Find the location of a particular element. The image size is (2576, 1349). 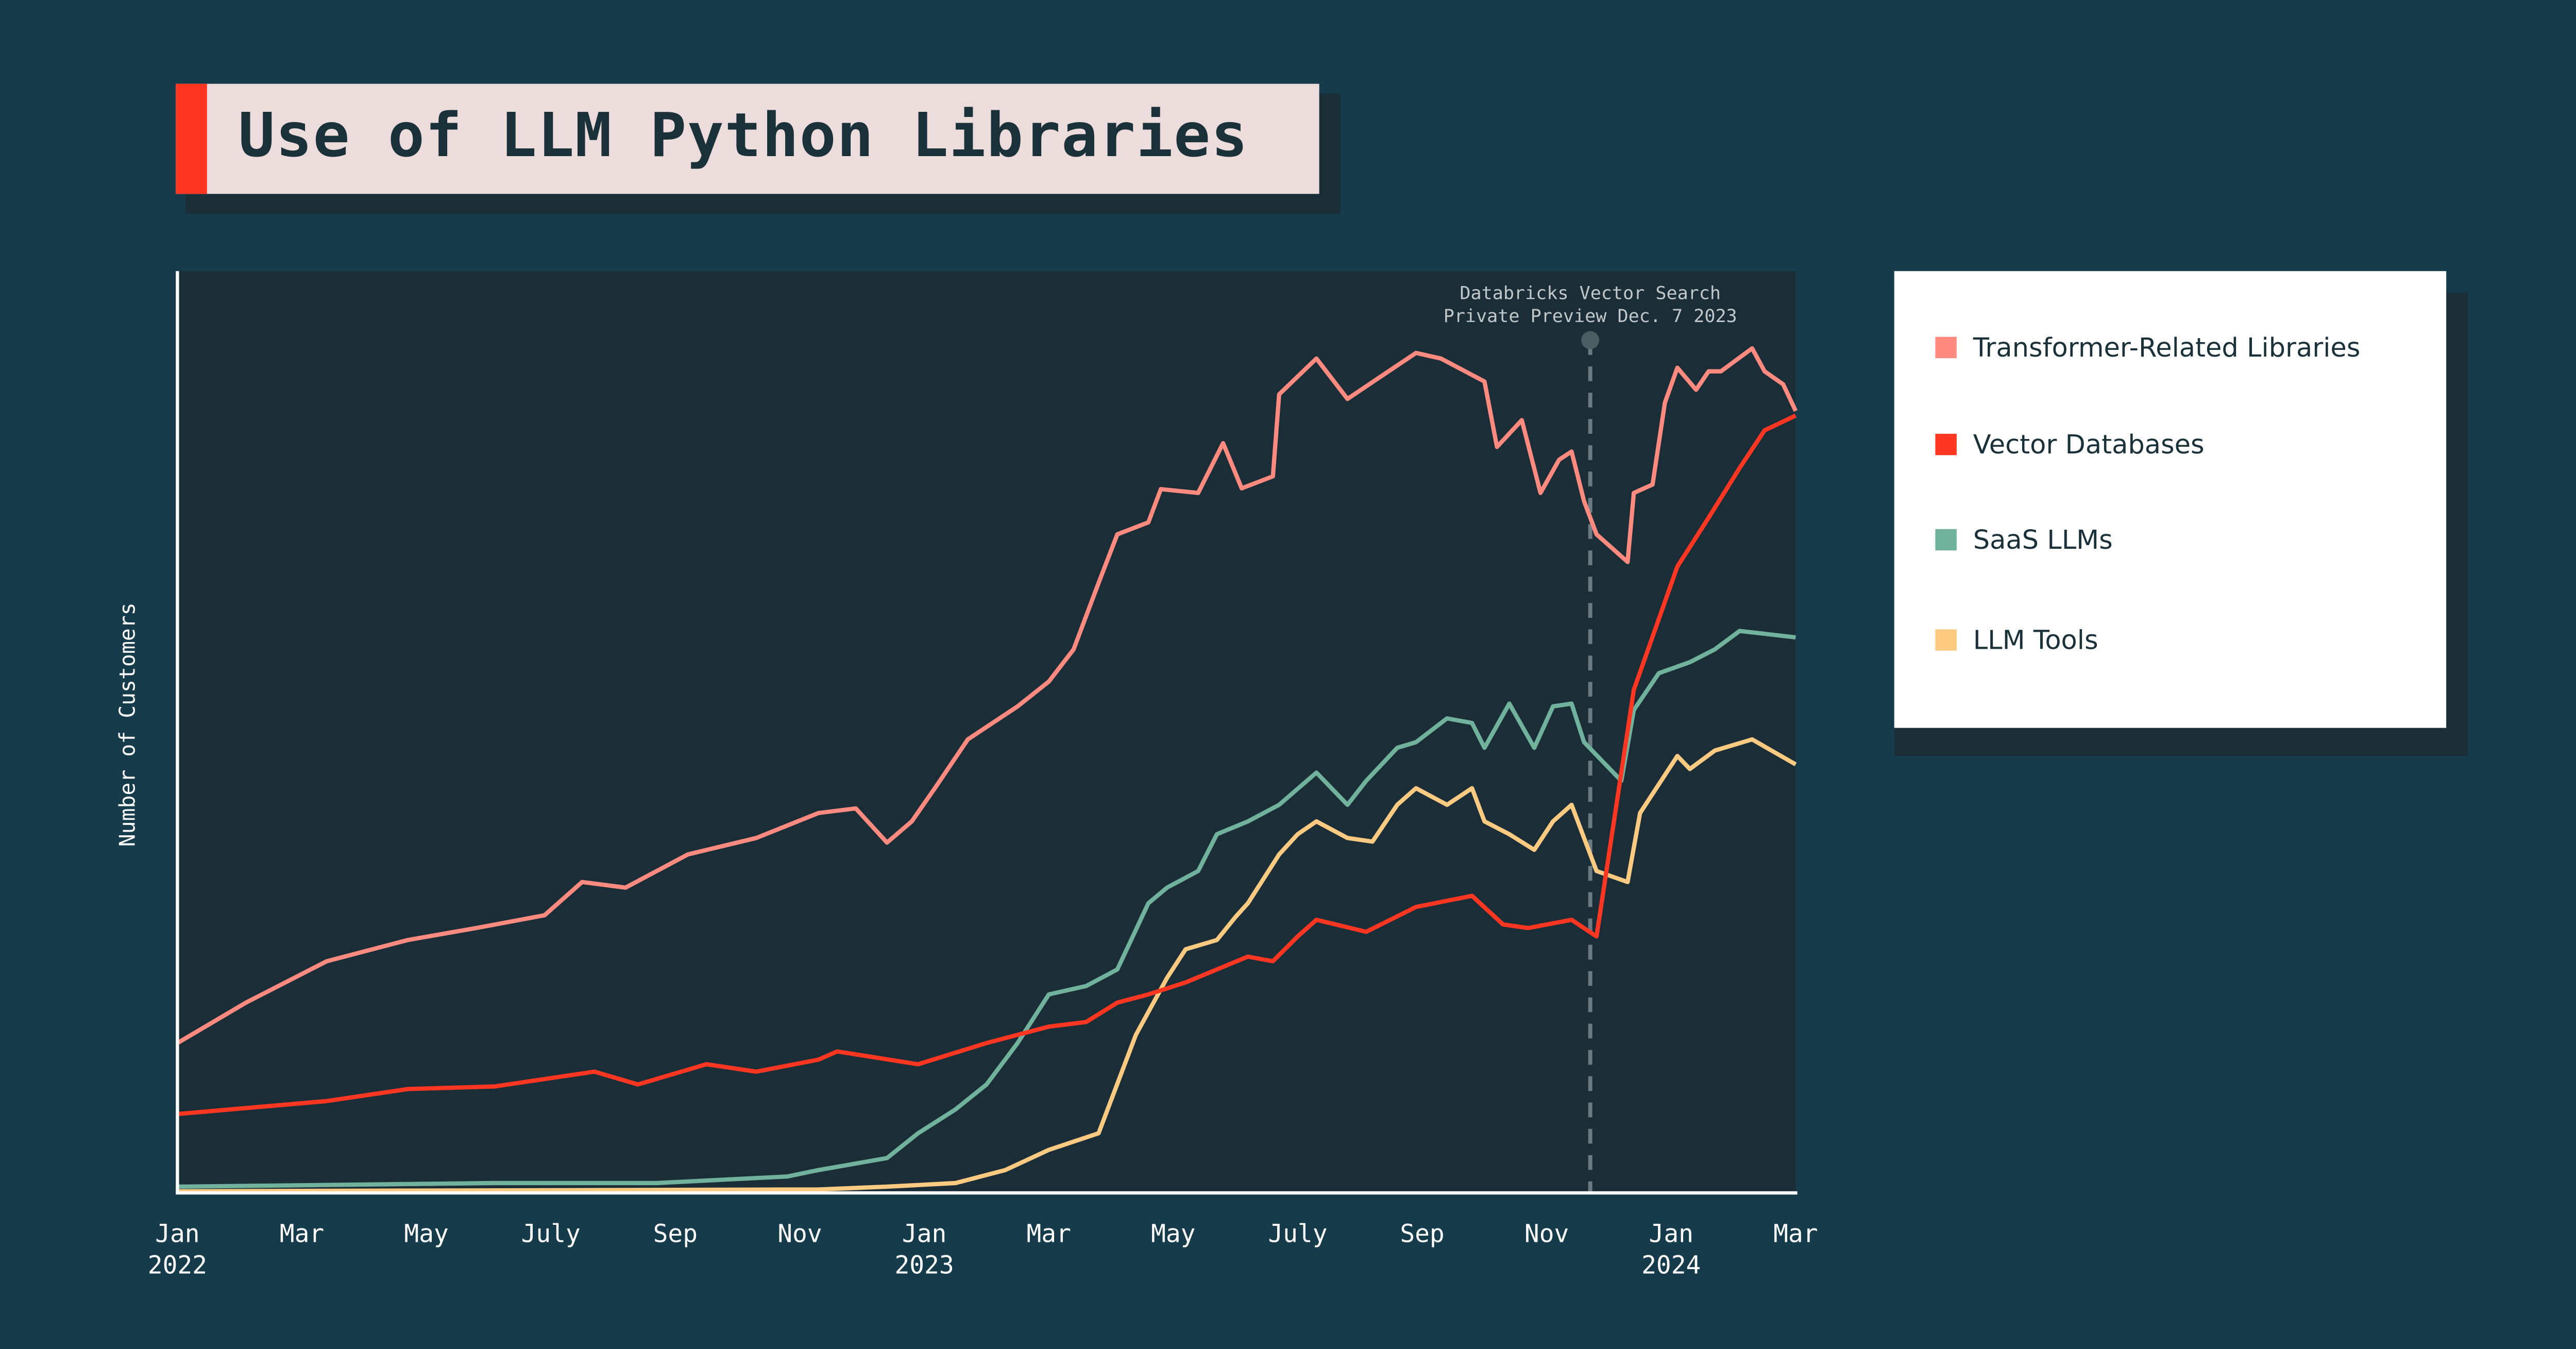

legend-item-transformer: Transformer-Related Libraries is located at coordinates (2148, 347).